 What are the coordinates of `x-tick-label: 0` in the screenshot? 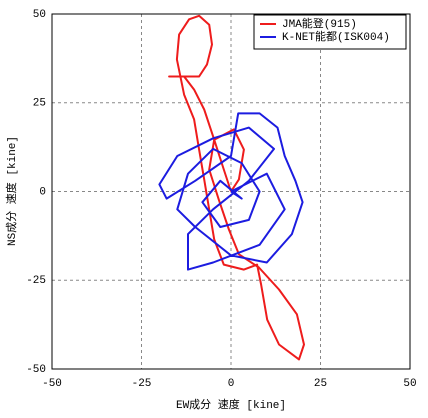 It's located at (231, 384).